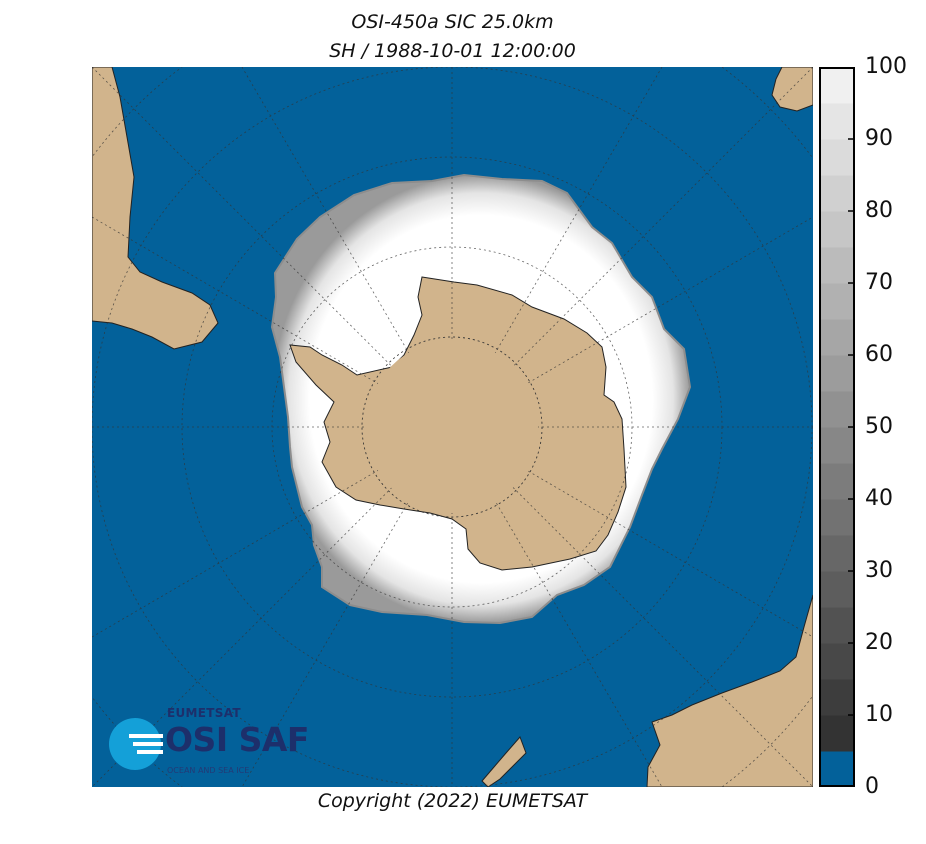 This screenshot has height=844, width=926. Describe the element at coordinates (879, 354) in the screenshot. I see `colorbar-tick-label: 60` at that location.